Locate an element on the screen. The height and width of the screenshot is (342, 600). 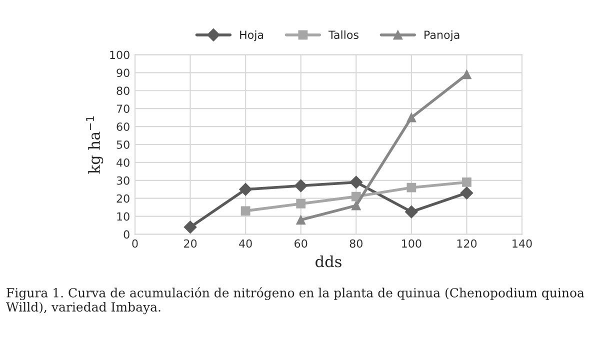
y-tick-label: 70 is located at coordinates (123, 108).